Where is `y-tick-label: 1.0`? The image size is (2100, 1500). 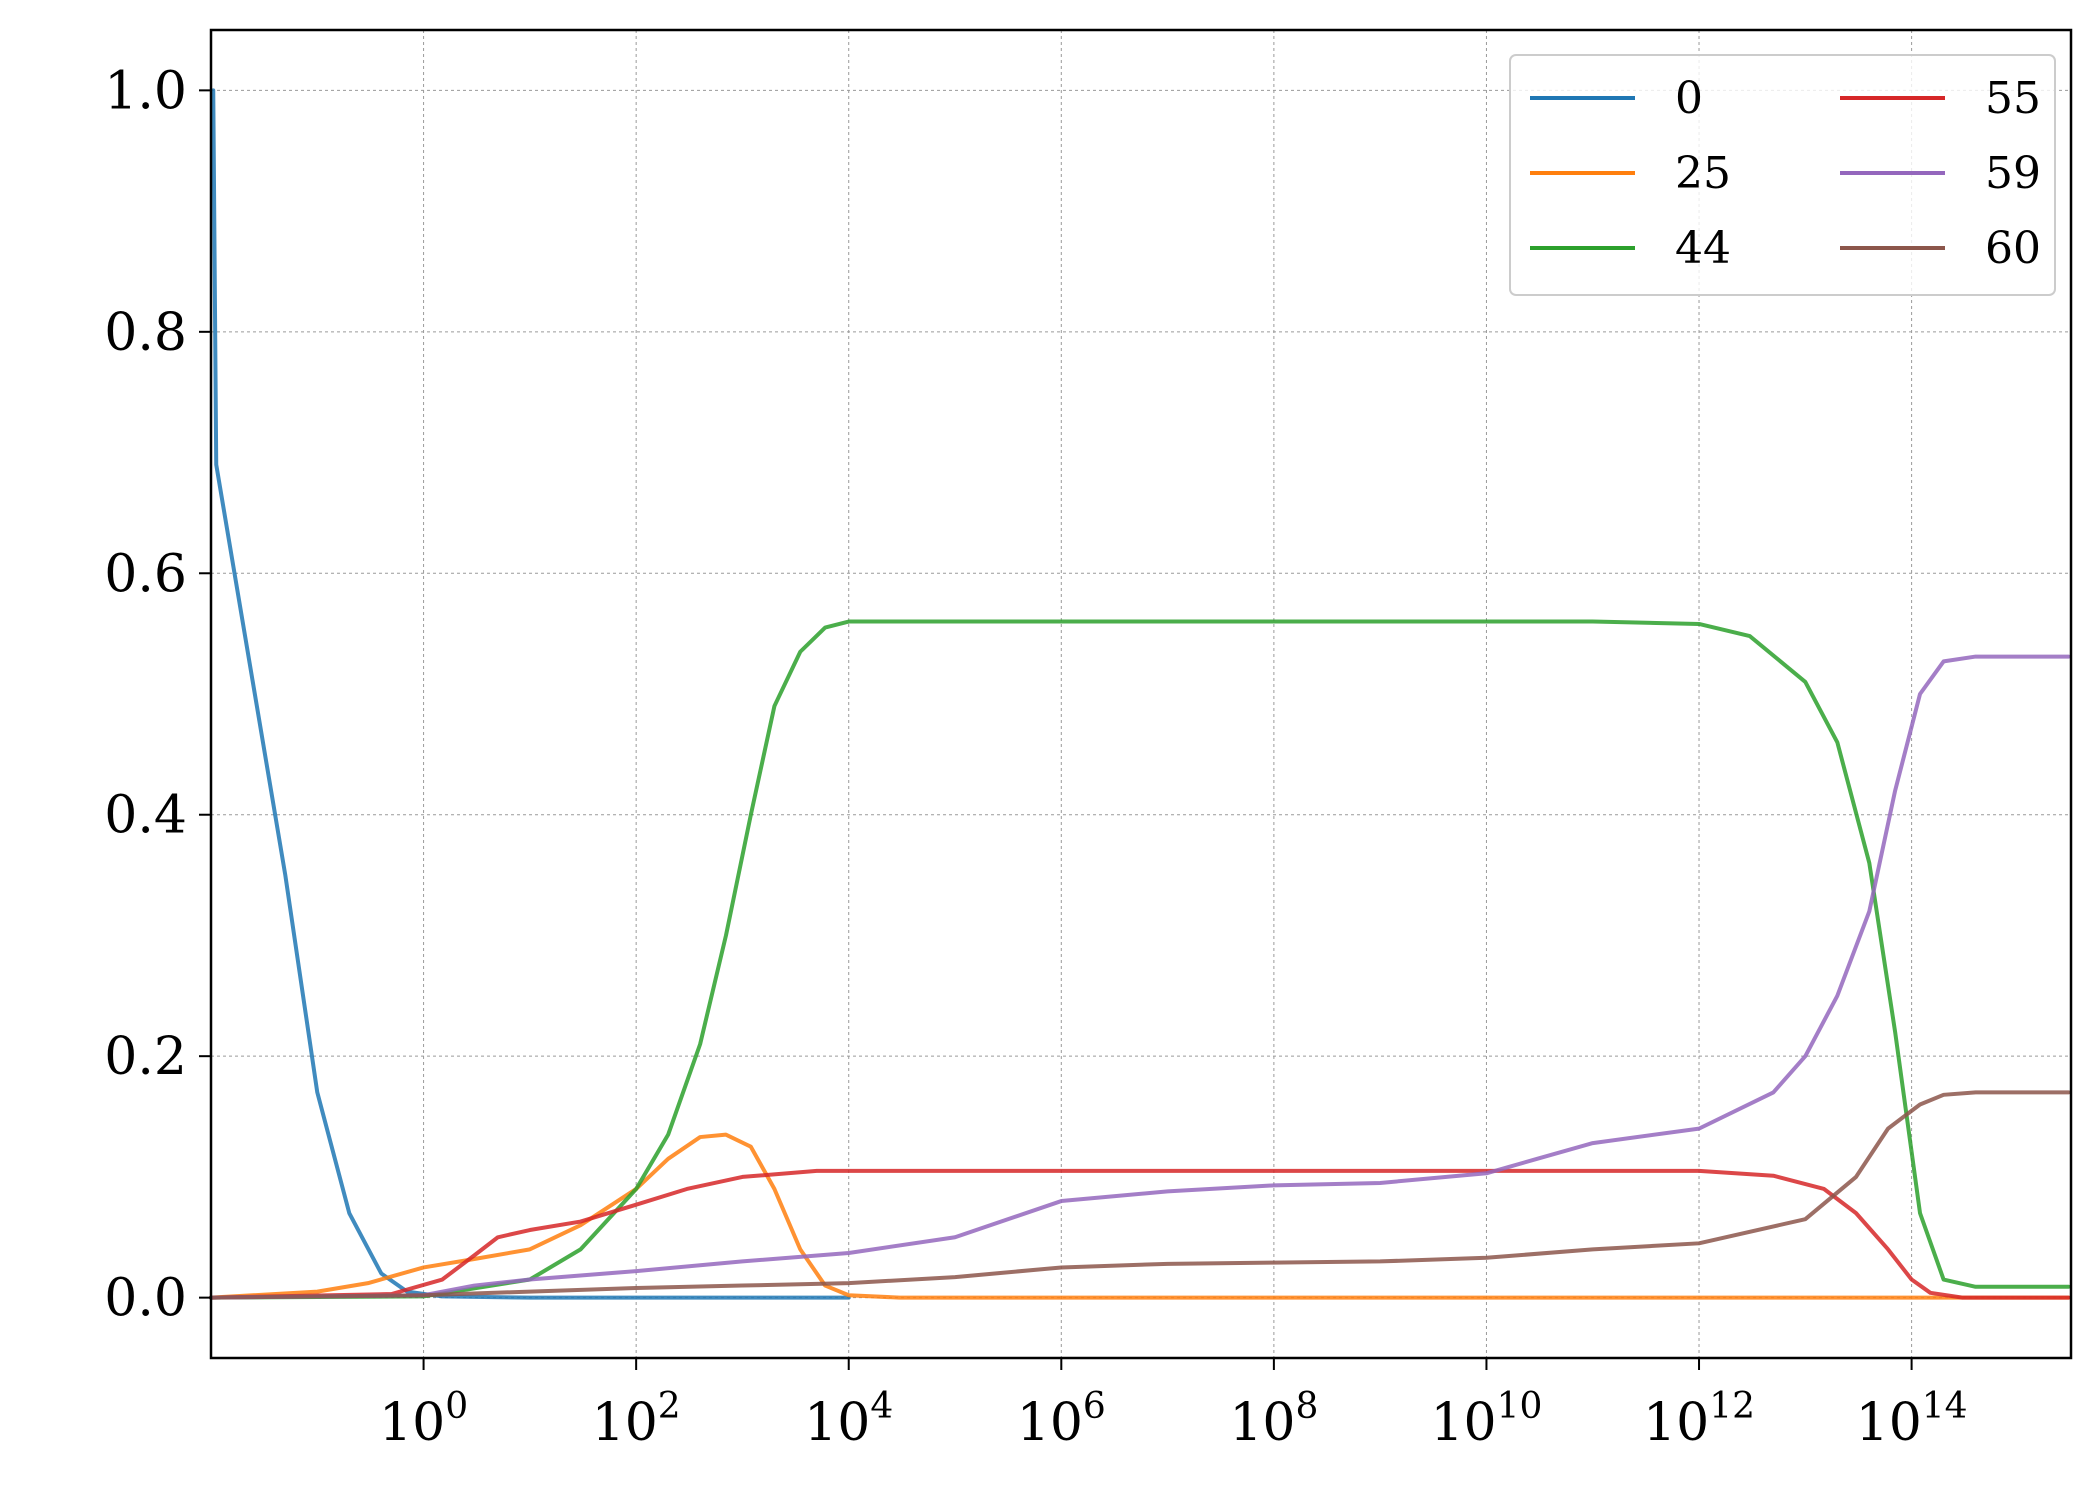 y-tick-label: 1.0 is located at coordinates (145, 91).